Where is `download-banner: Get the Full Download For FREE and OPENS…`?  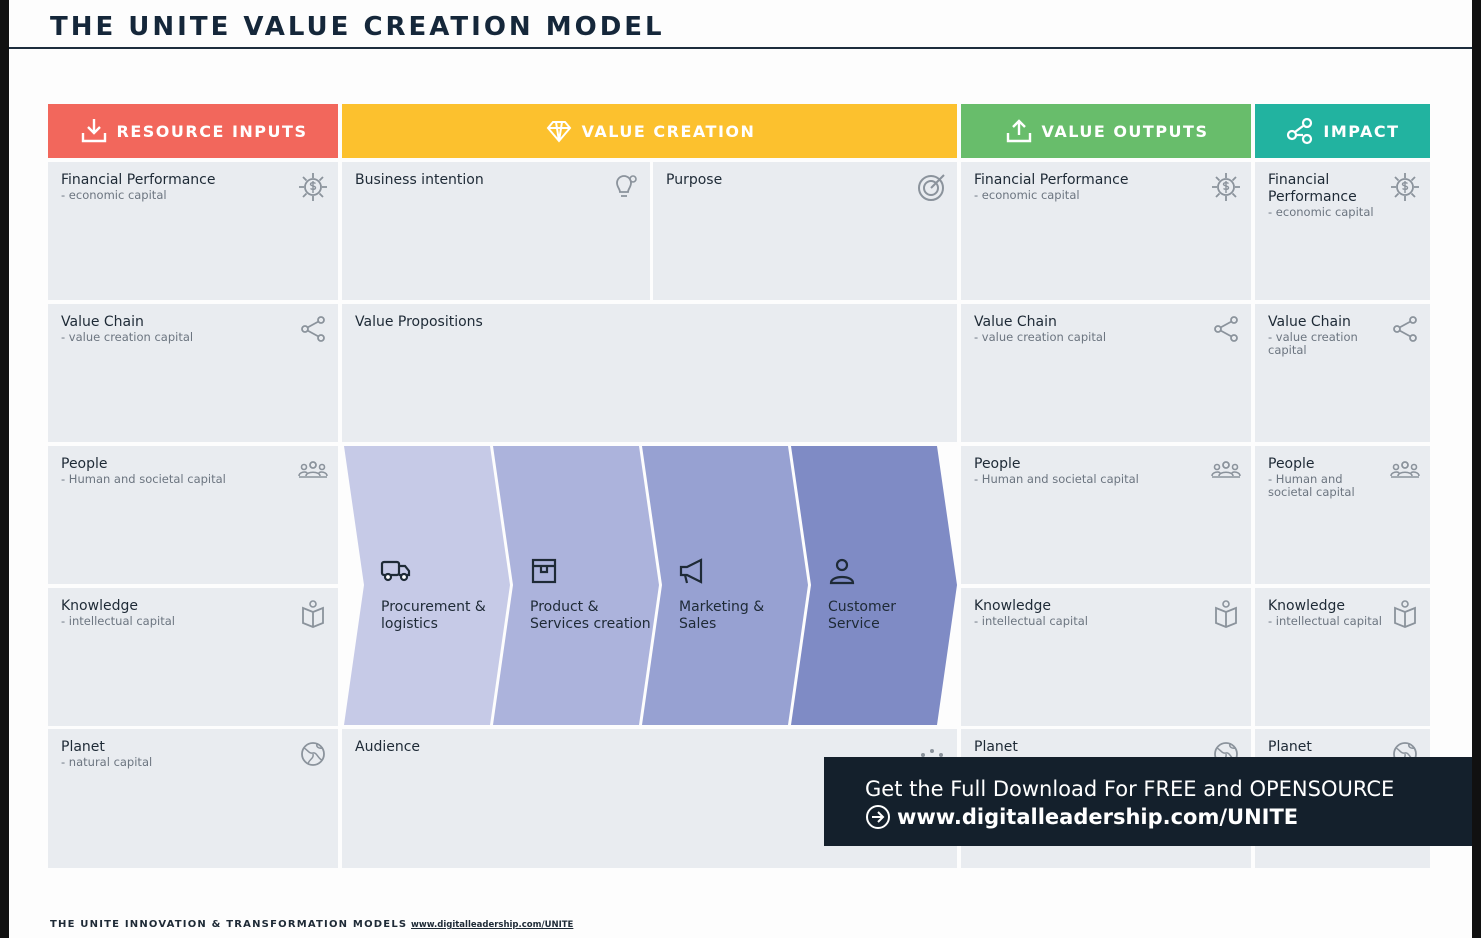 download-banner: Get the Full Download For FREE and OPENS… is located at coordinates (1148, 801).